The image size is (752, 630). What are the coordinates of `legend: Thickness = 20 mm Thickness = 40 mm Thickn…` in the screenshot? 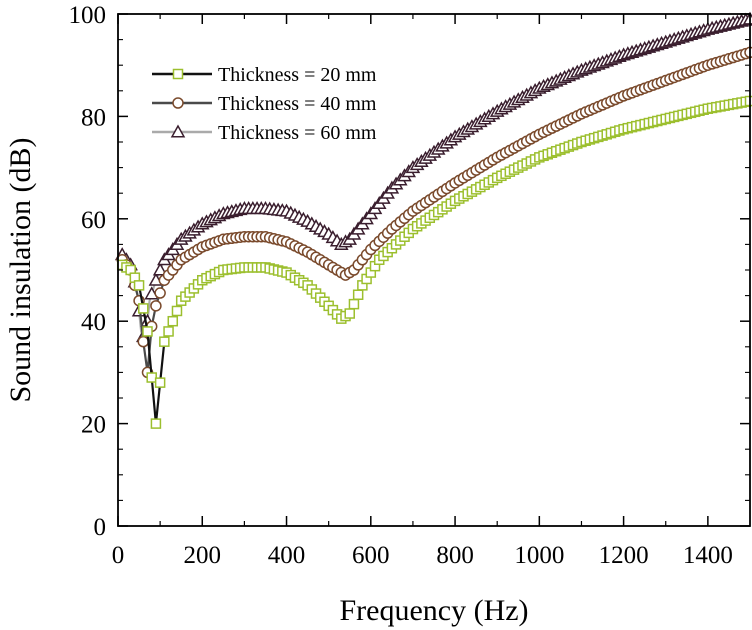 It's located at (264, 104).